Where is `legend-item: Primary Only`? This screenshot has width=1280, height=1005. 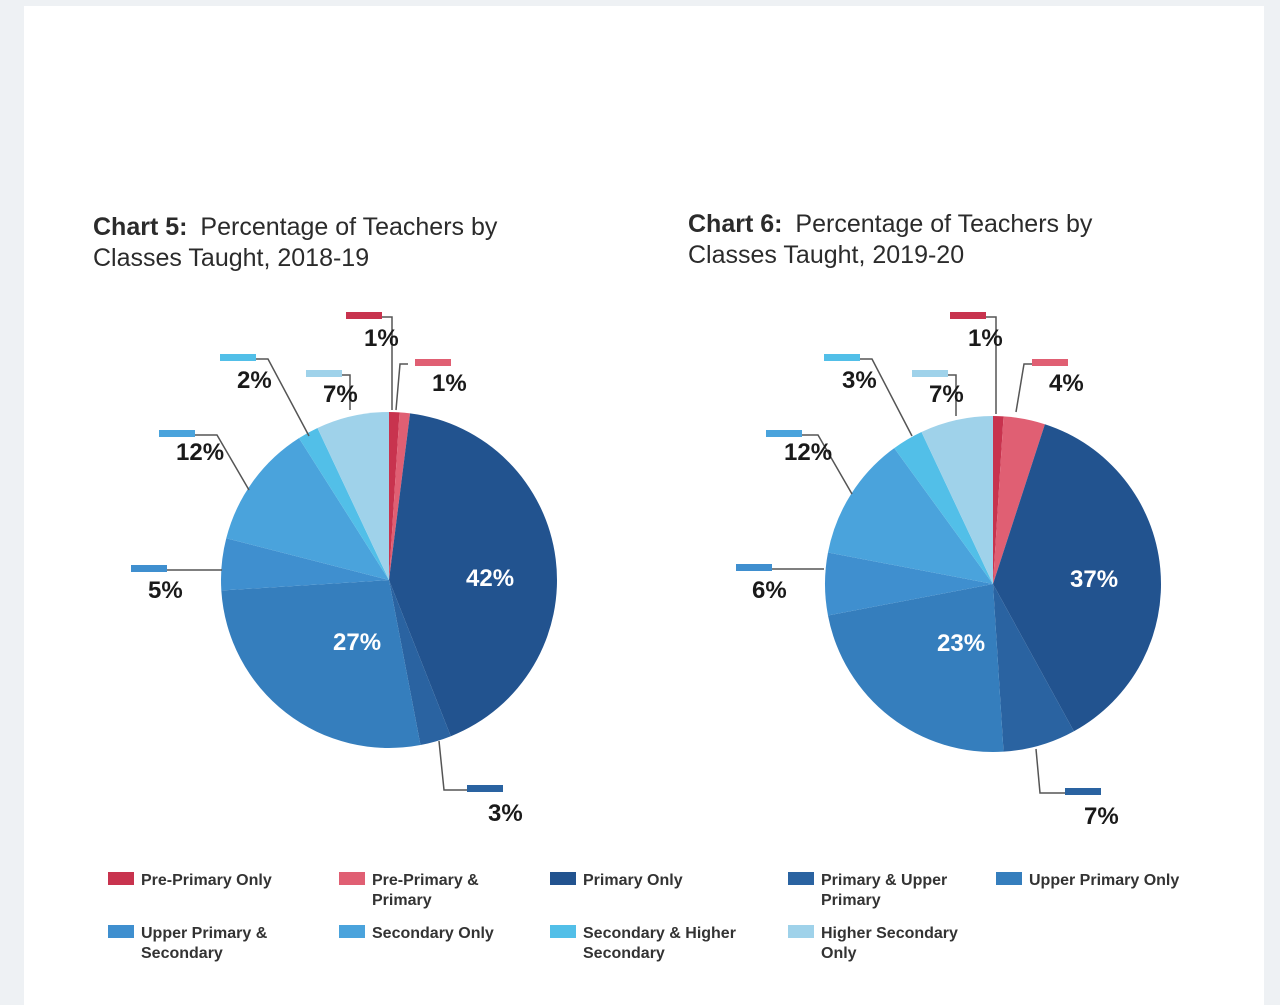 legend-item: Primary Only is located at coordinates (616, 880).